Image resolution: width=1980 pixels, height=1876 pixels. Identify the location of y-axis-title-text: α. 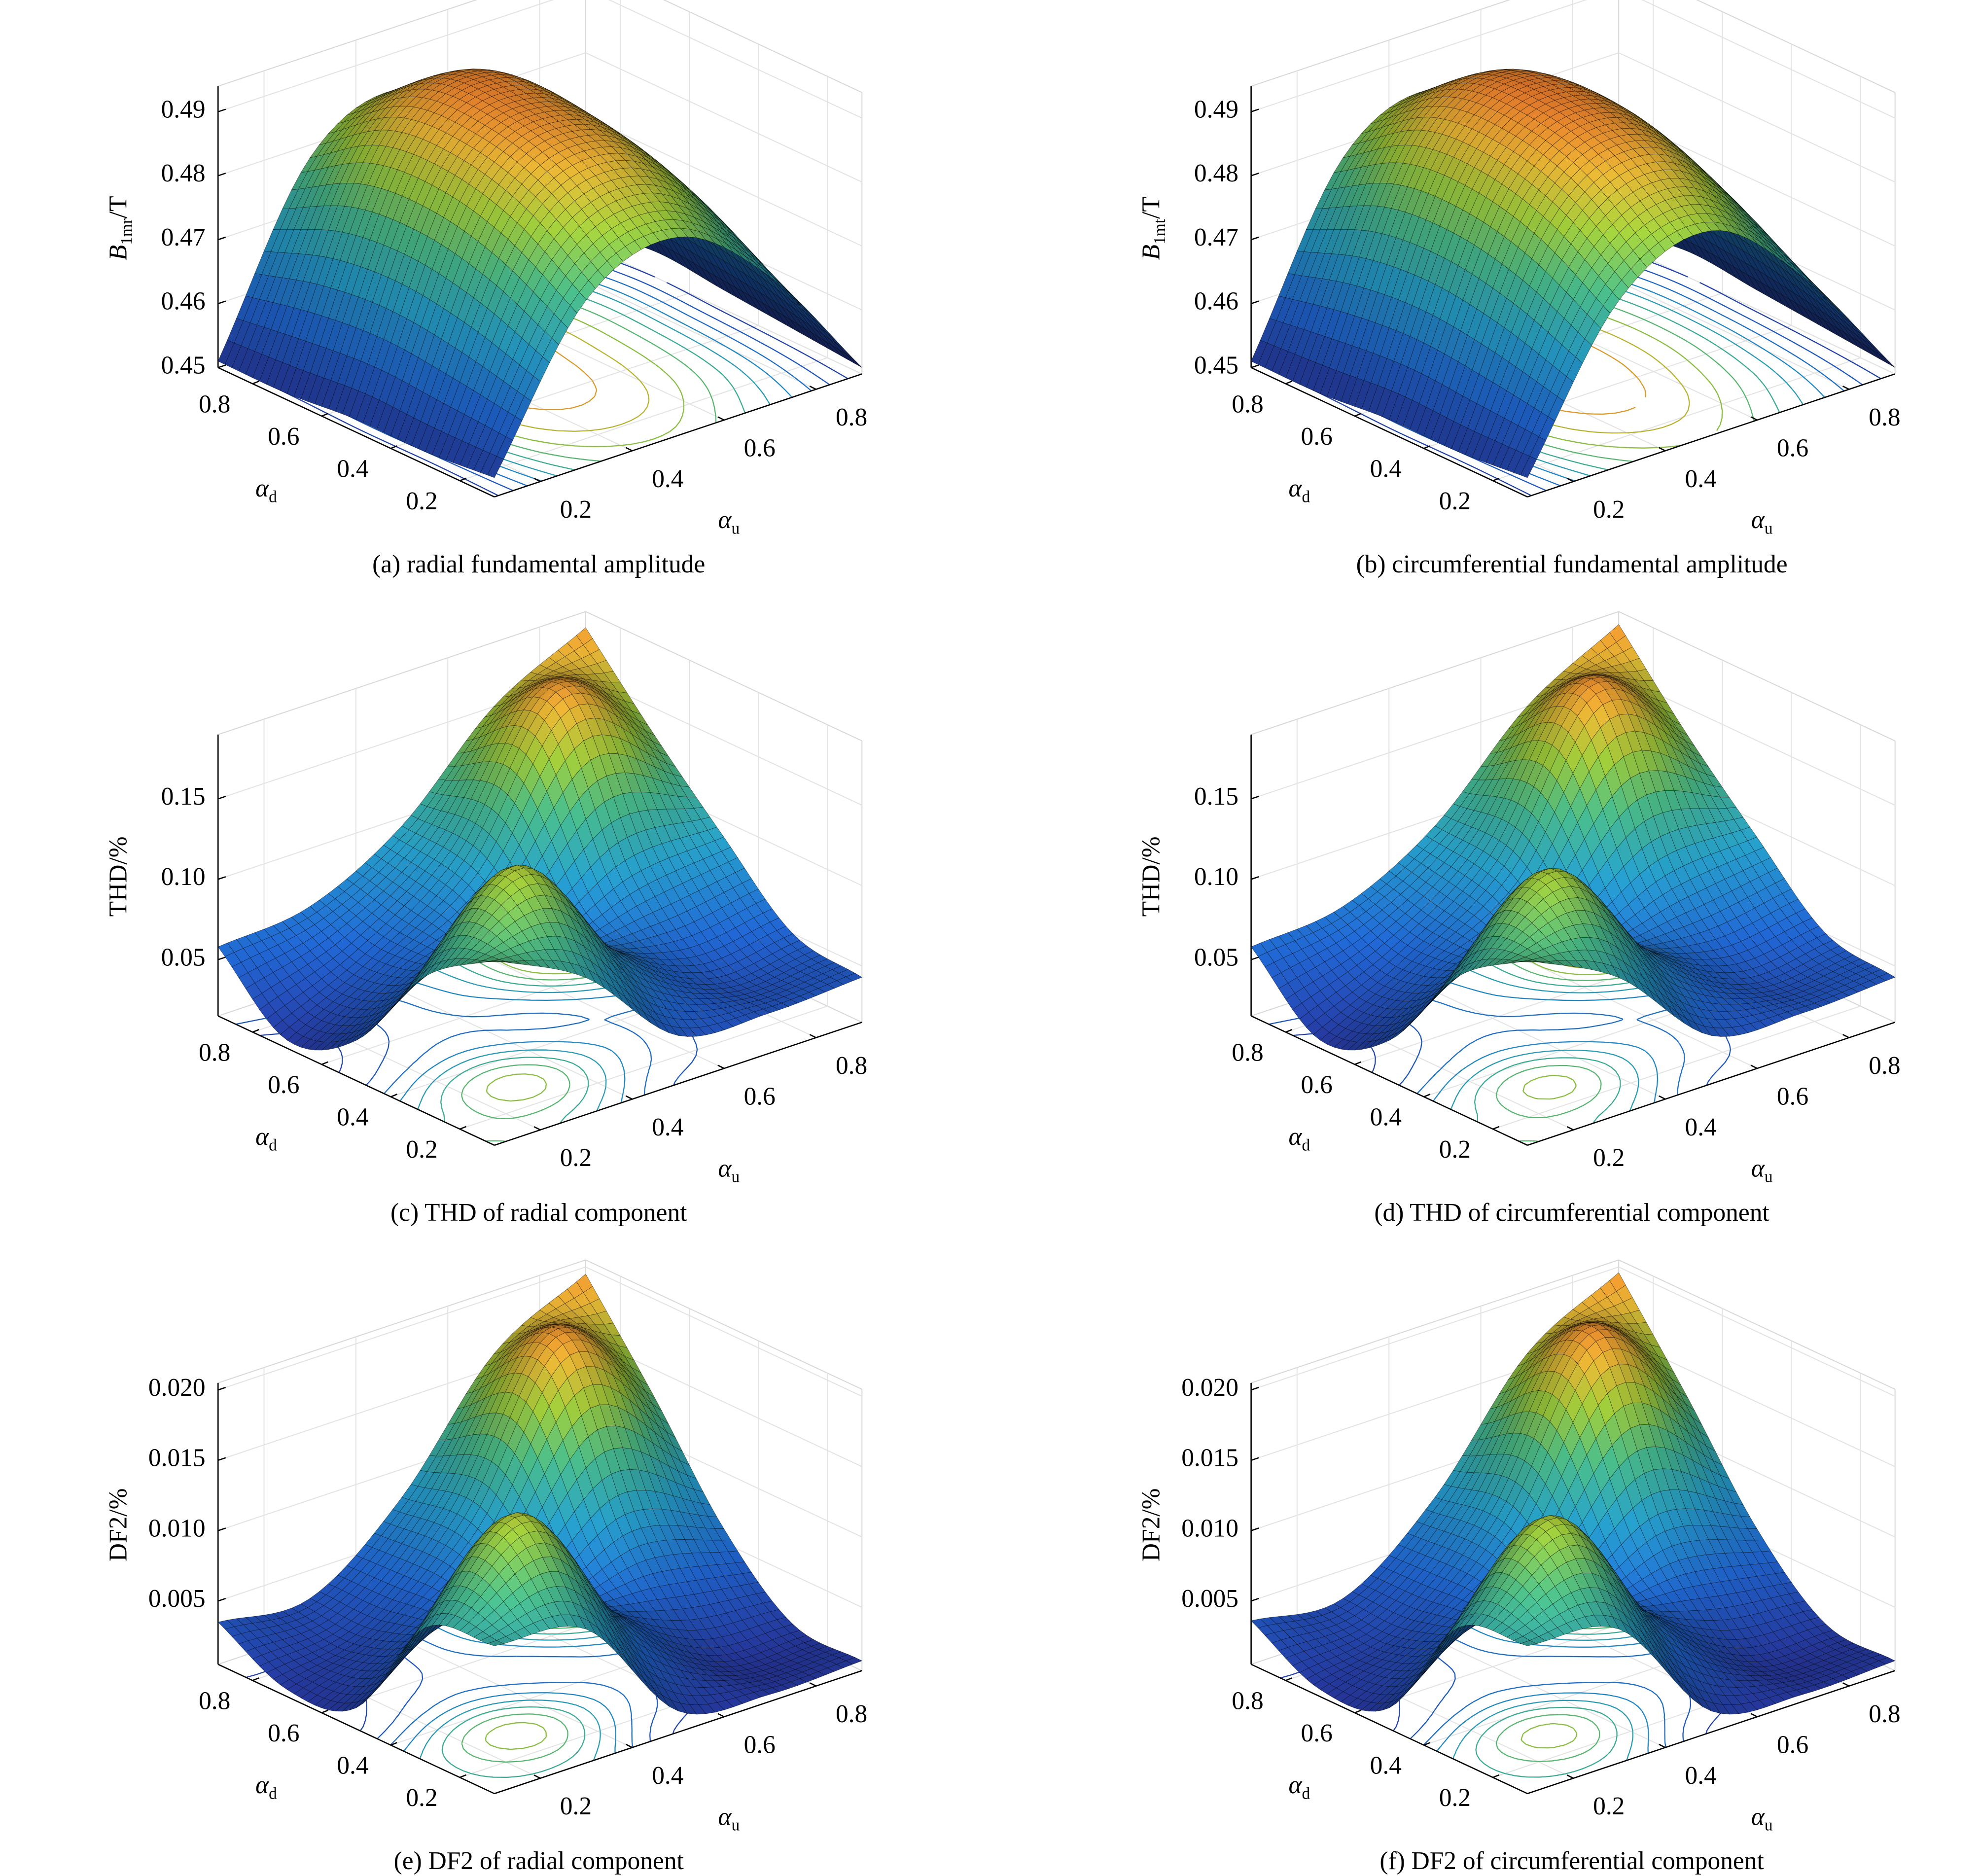
(1295, 488).